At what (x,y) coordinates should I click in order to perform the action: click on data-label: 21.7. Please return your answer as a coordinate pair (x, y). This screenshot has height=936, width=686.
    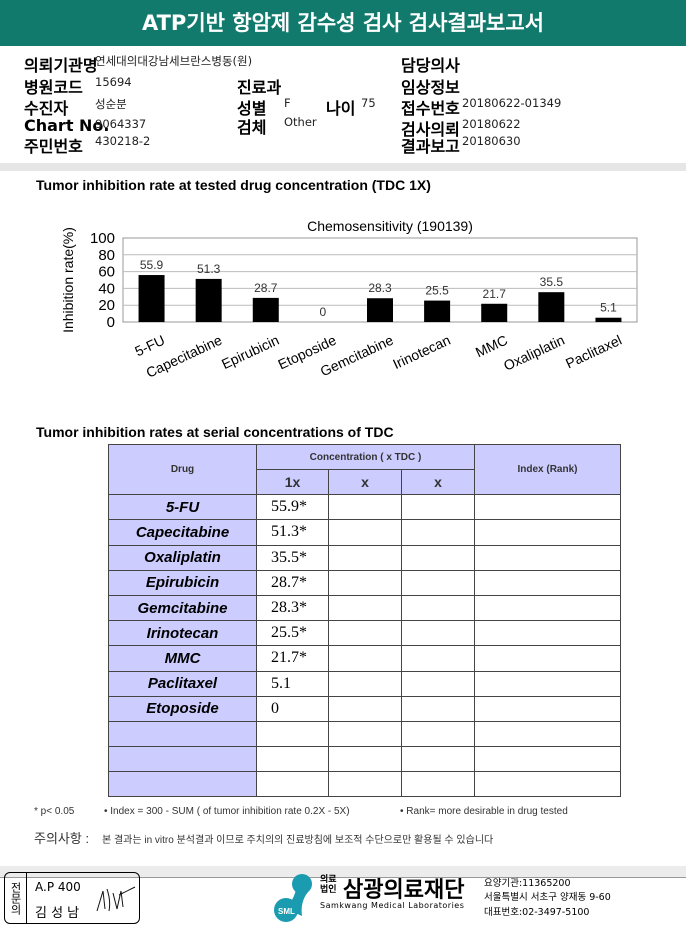
    Looking at the image, I should click on (495, 294).